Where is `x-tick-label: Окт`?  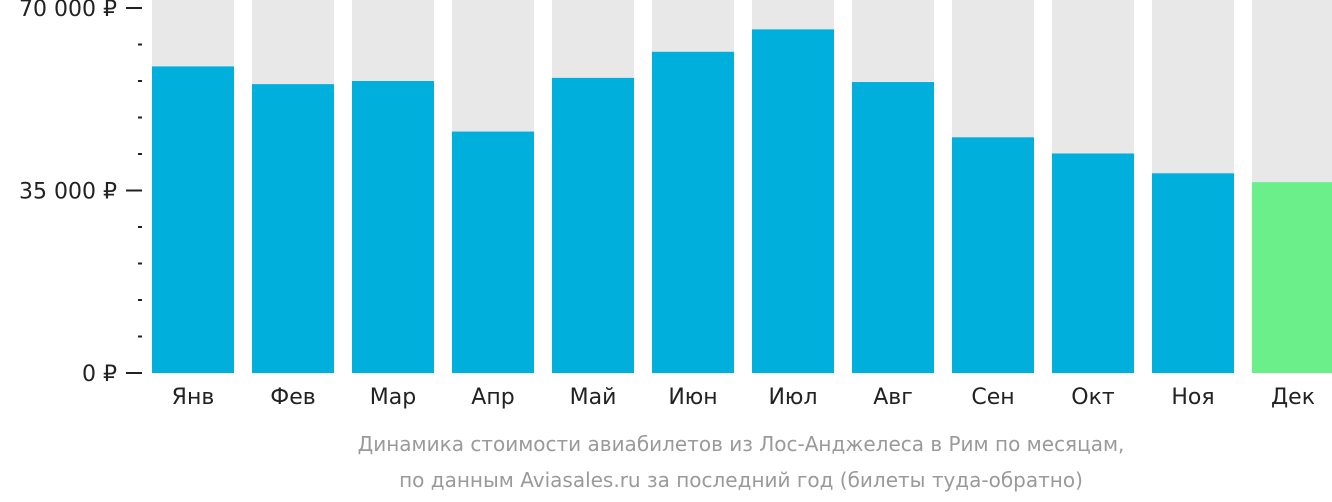 x-tick-label: Окт is located at coordinates (1093, 397).